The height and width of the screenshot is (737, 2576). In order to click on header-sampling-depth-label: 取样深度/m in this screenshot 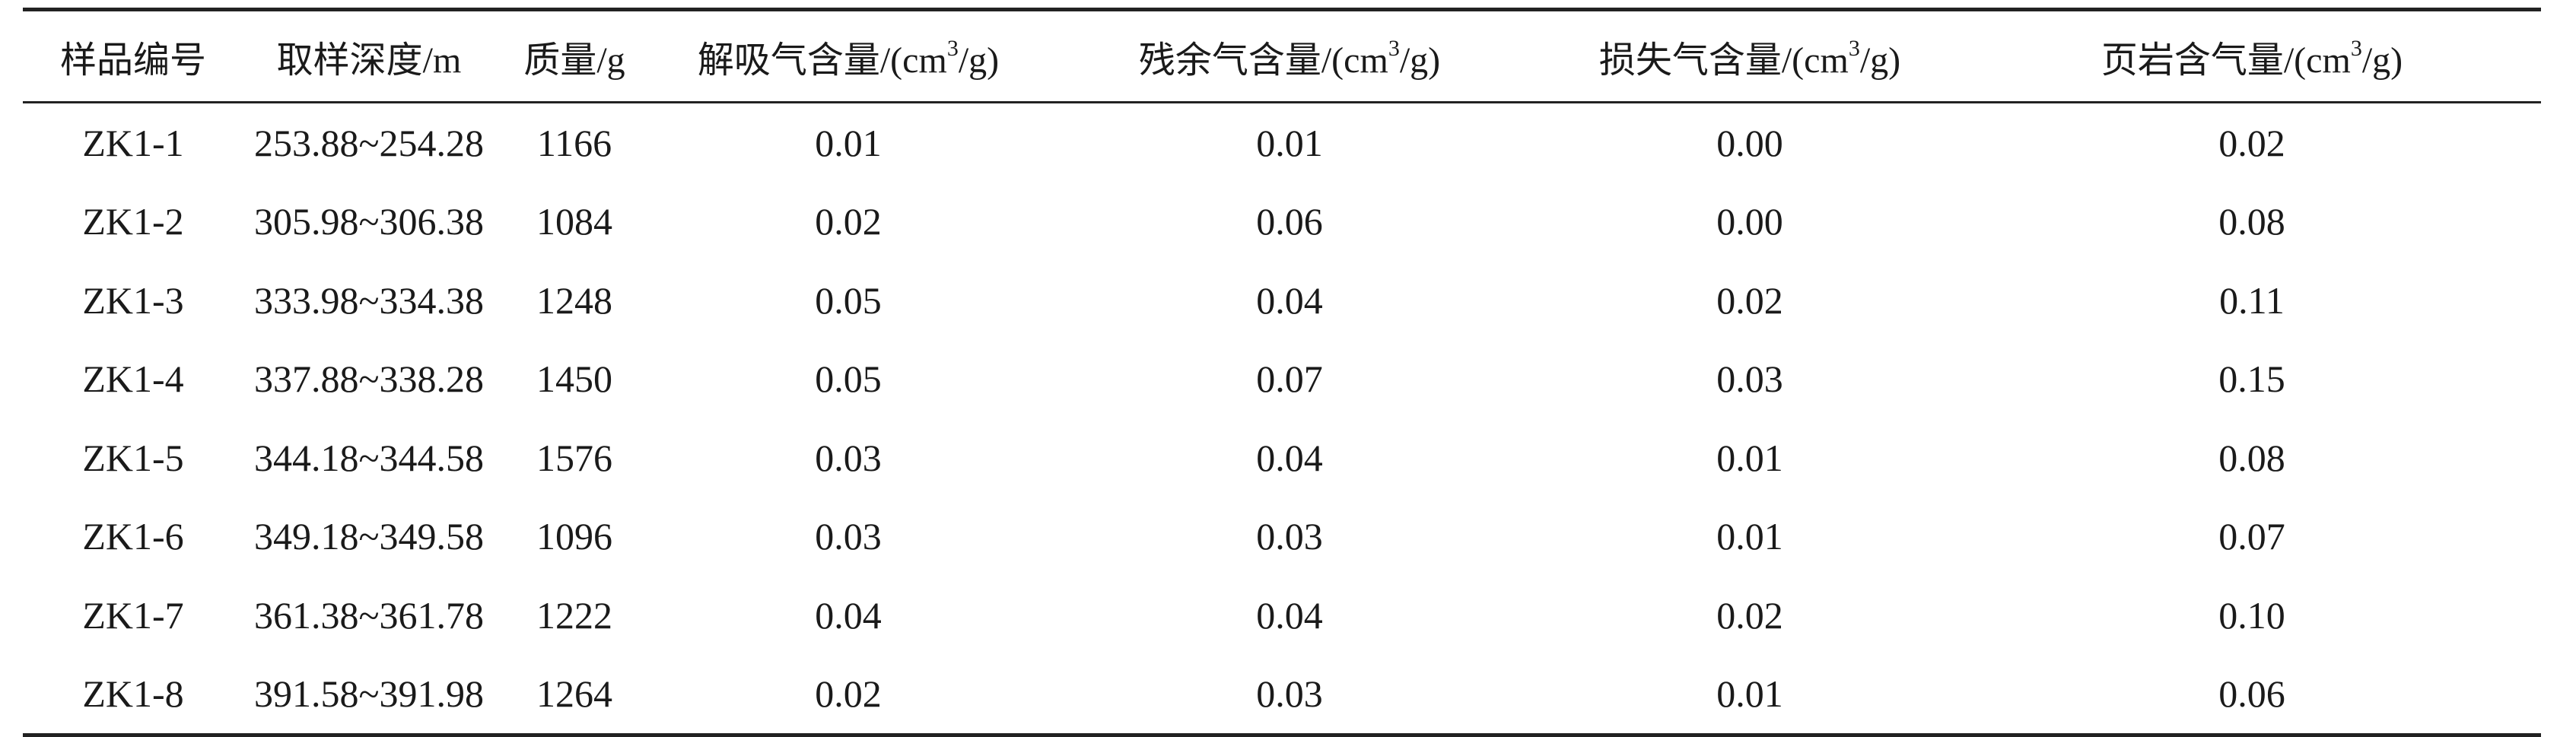, I will do `click(369, 60)`.